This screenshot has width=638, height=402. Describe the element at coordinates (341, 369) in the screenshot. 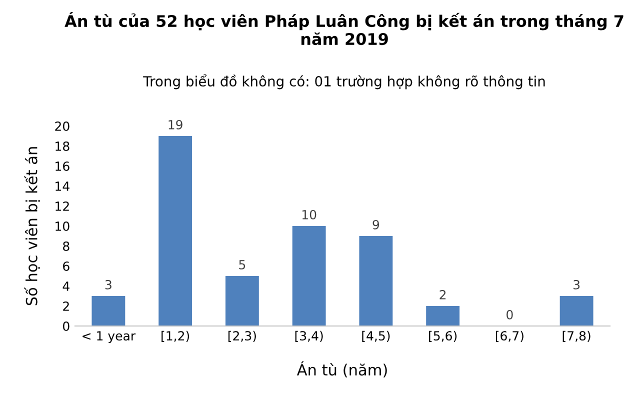

I see `x-axis-title: Án tù (năm)` at that location.